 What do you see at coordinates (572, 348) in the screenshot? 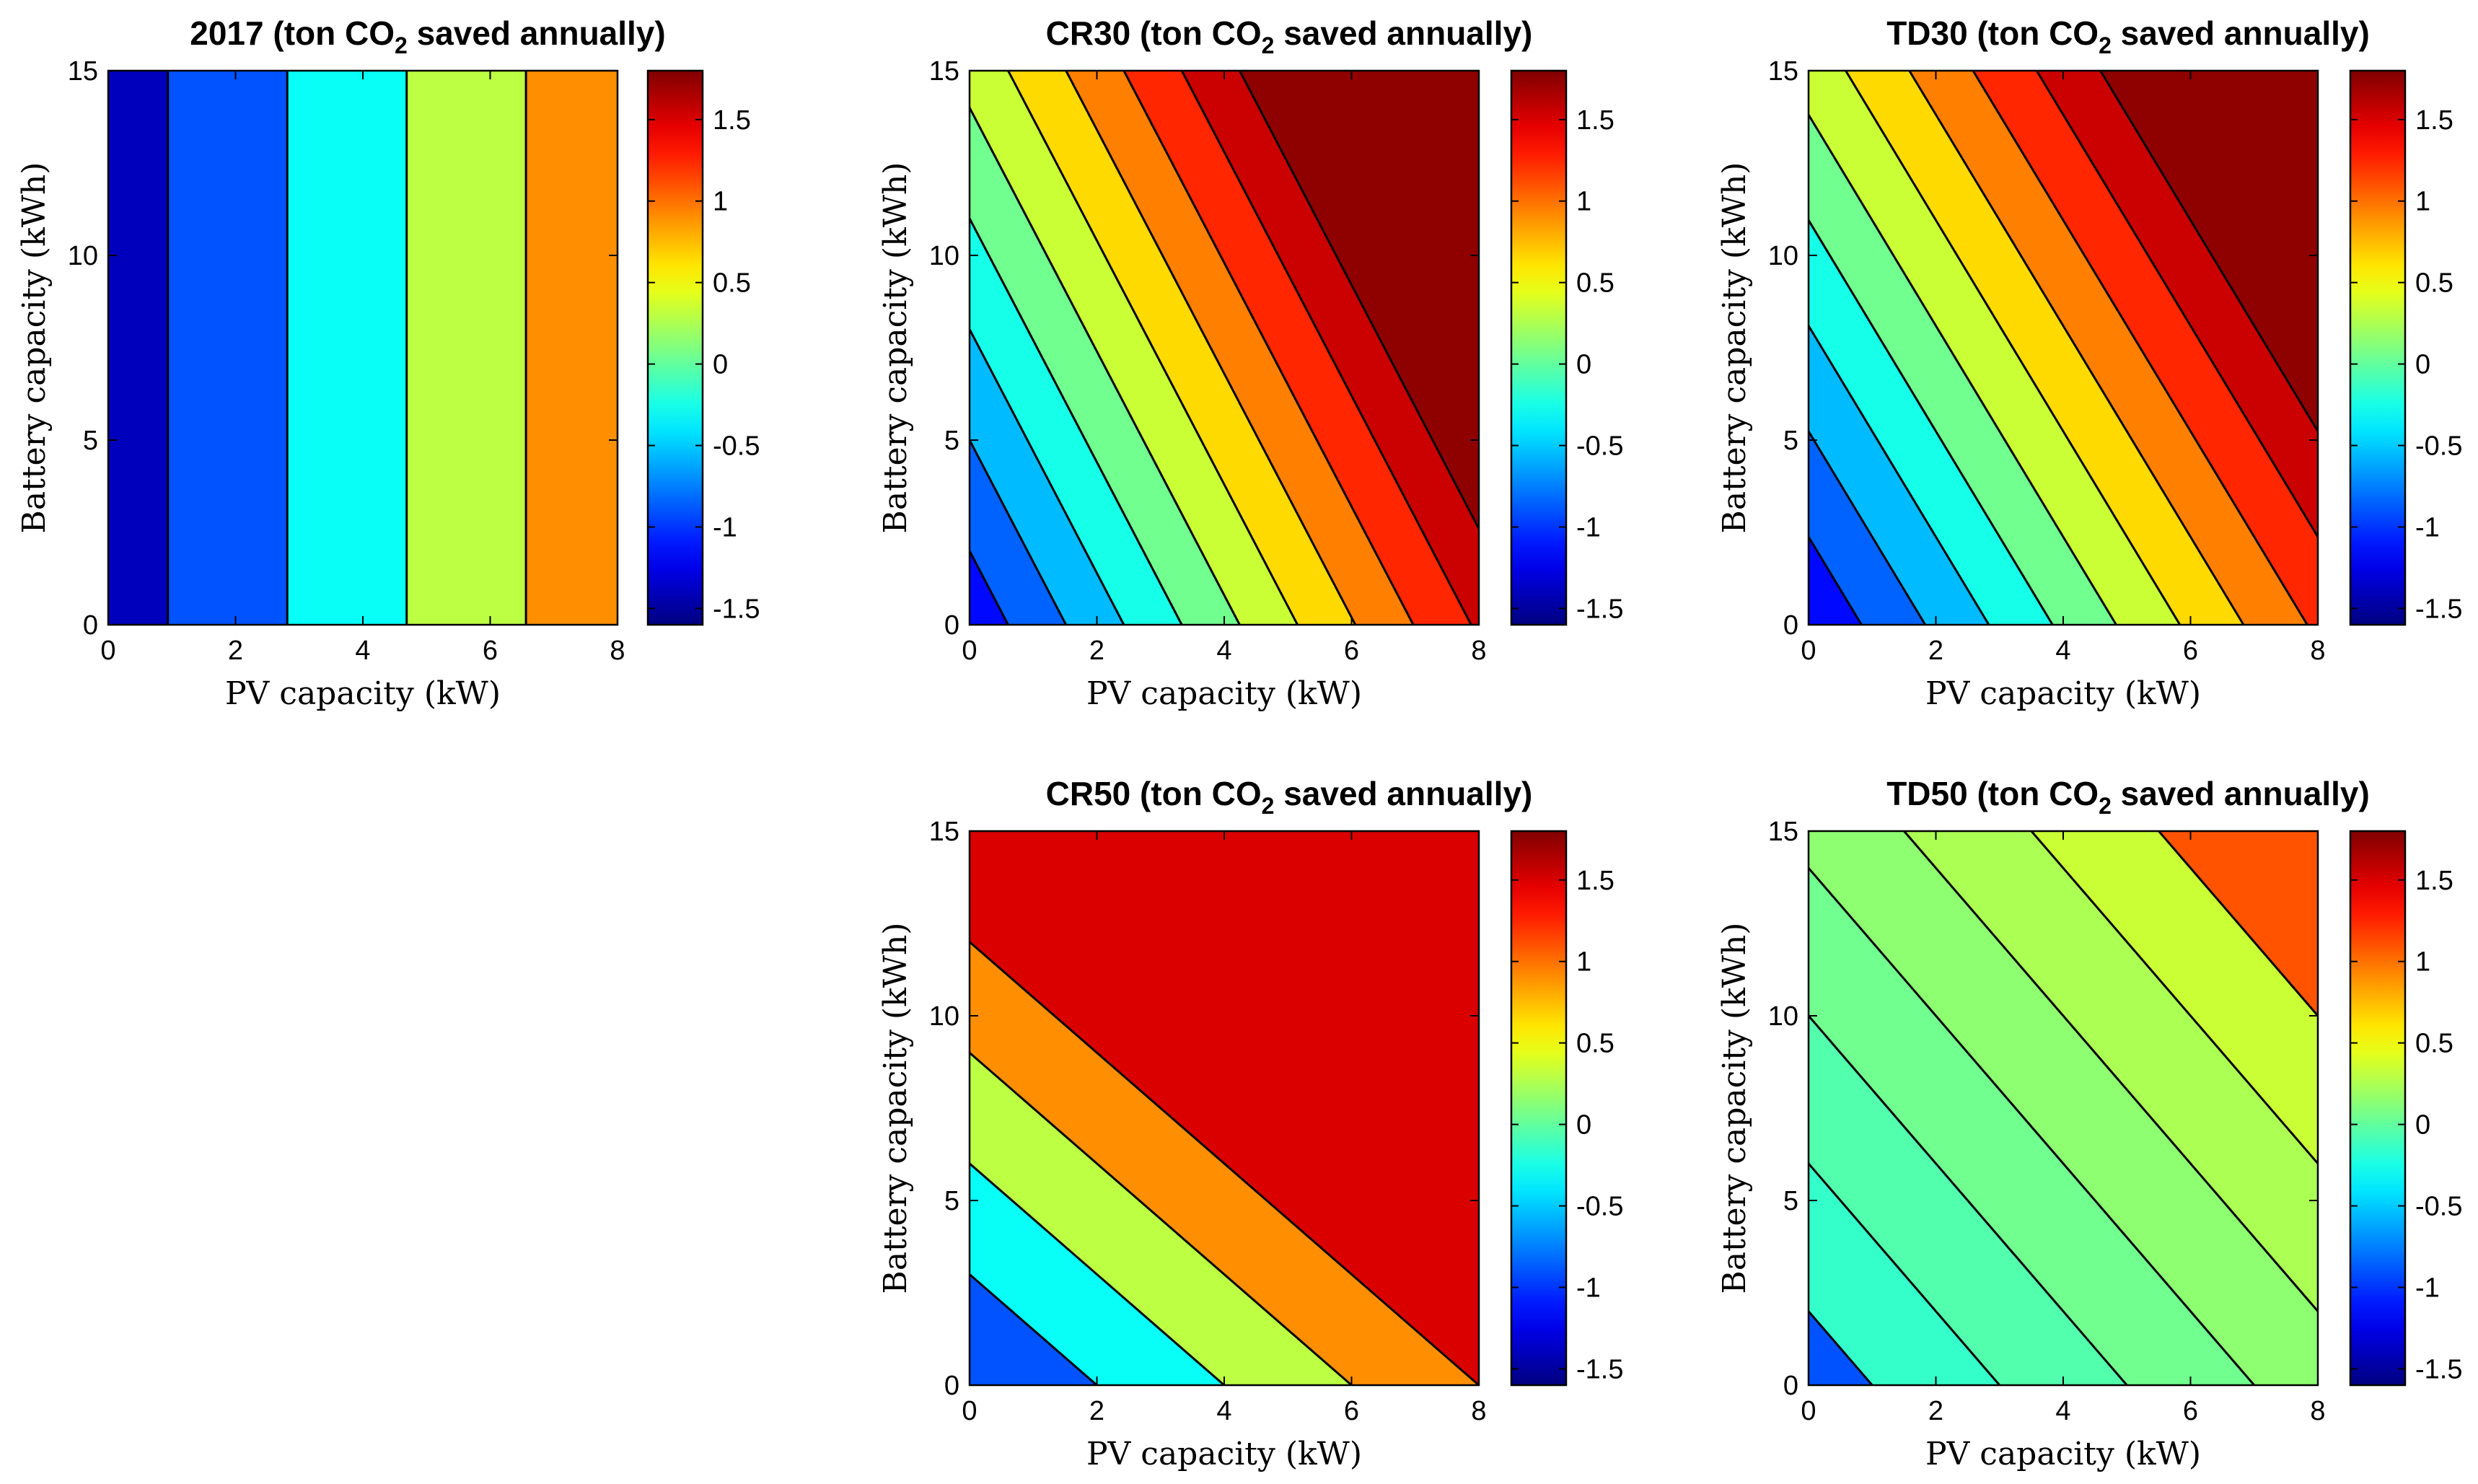
I see `contour-band` at bounding box center [572, 348].